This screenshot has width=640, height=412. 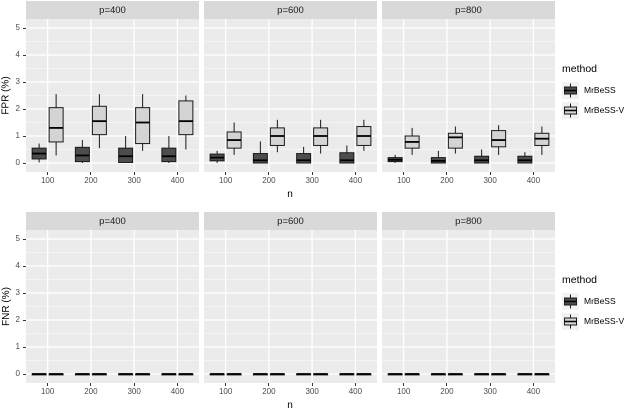 I want to click on y-tick-label: 5, so click(x=17, y=27).